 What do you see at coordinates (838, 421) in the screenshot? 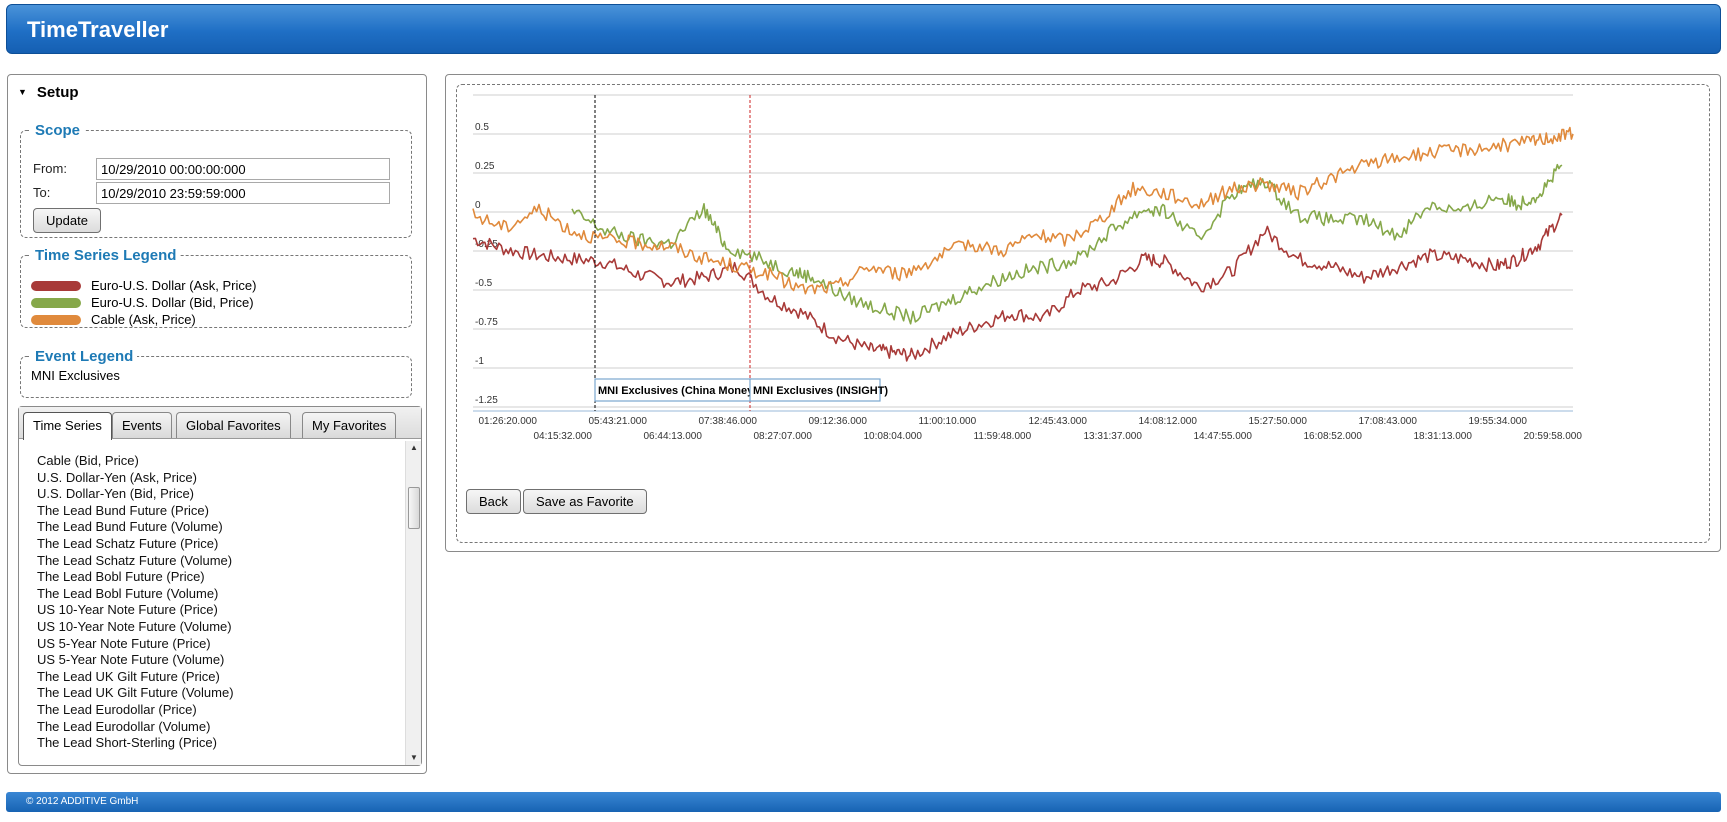
I see `x-tick-label: 09:12:36.000` at bounding box center [838, 421].